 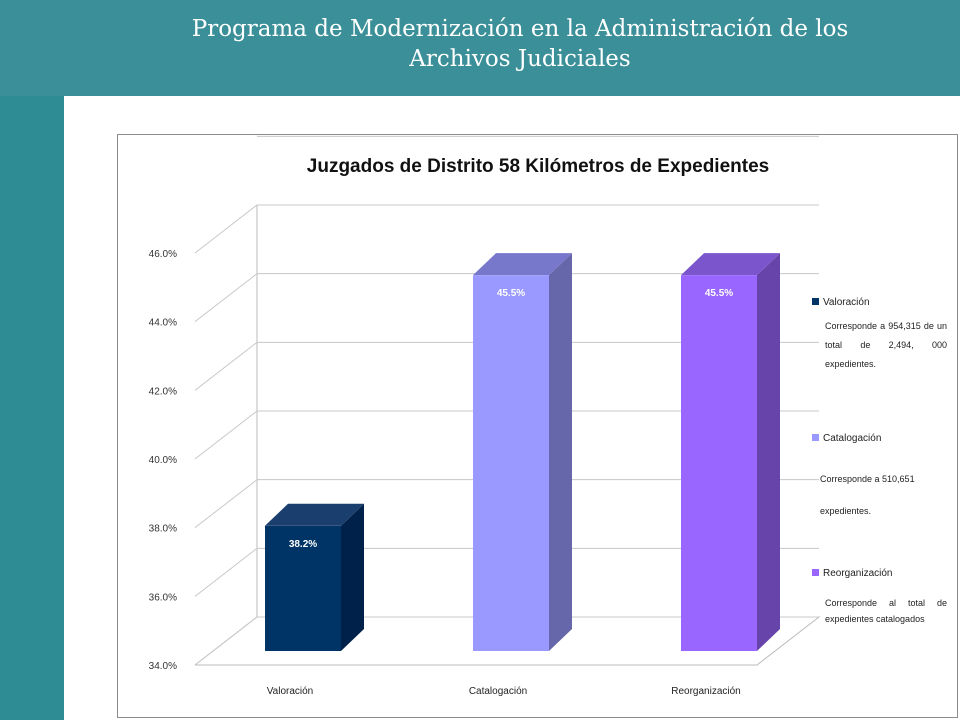 I want to click on bar-top-valoracion, so click(x=314, y=514).